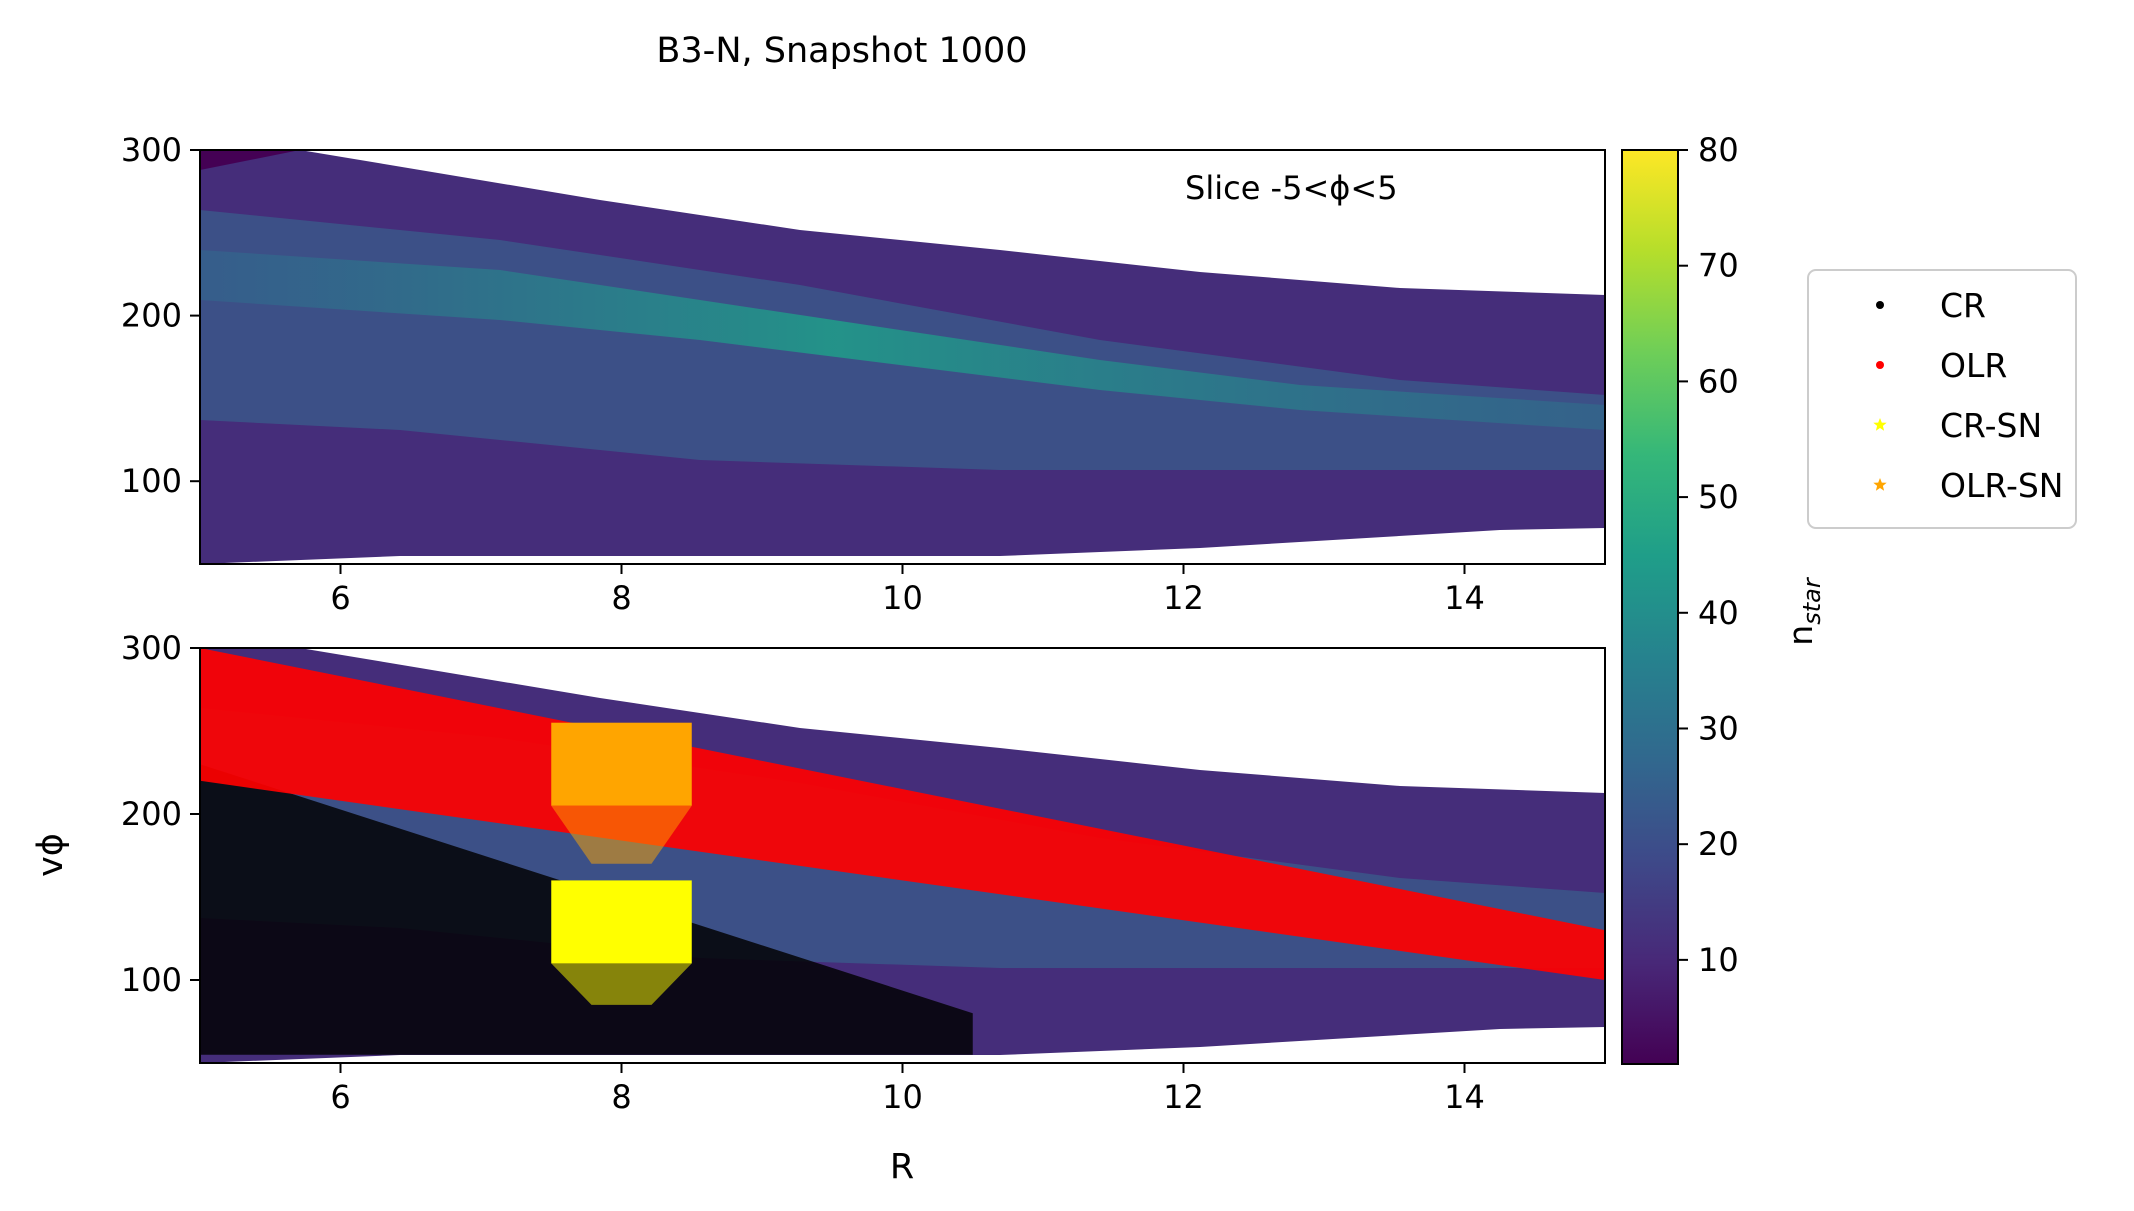 The image size is (2134, 1211). I want to click on series-cr-sn-tail, so click(621, 984).